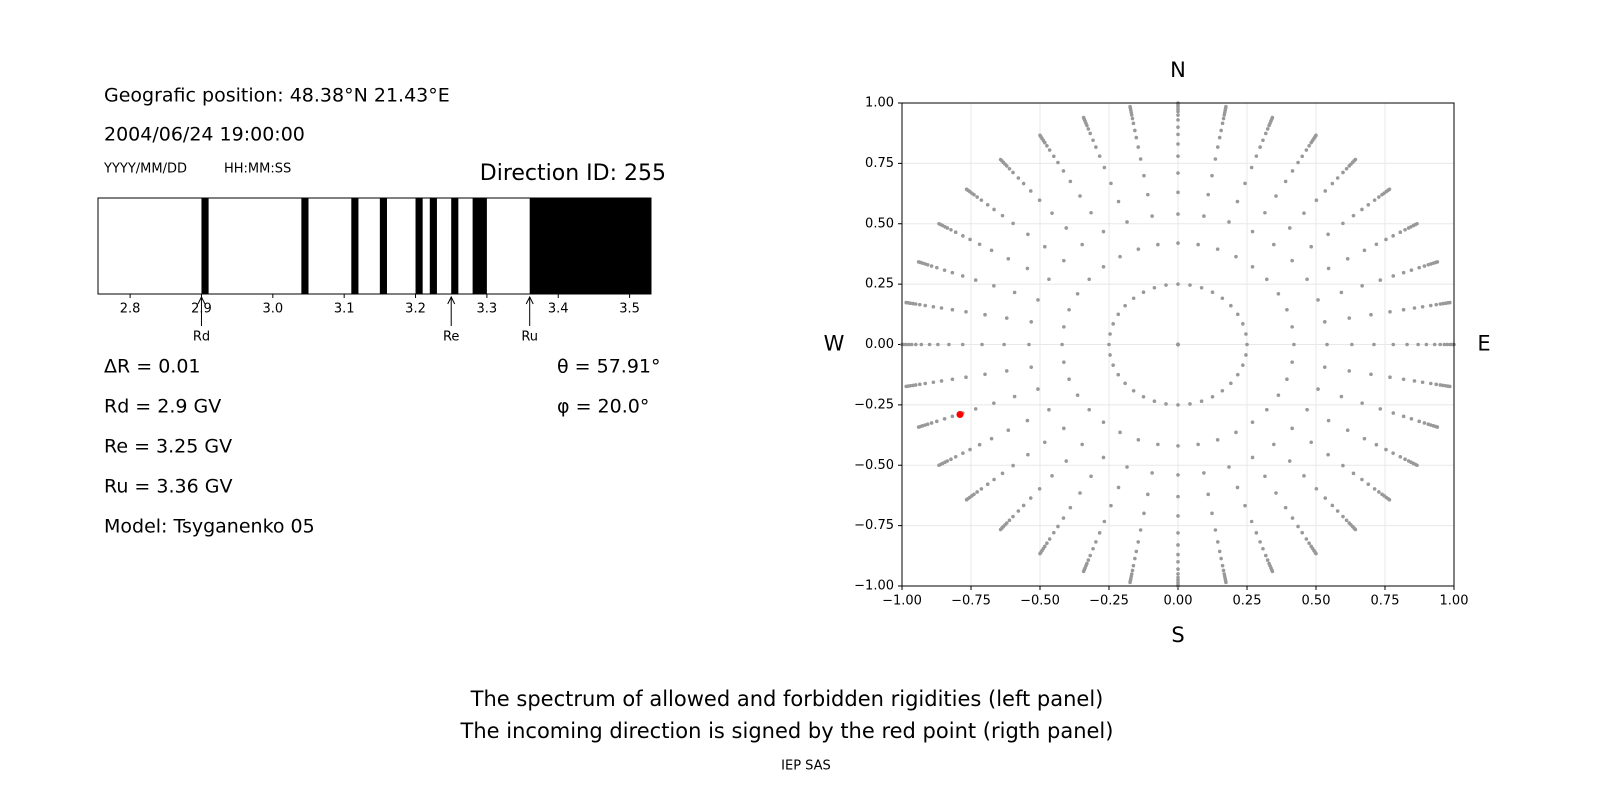 This screenshot has height=800, width=1600. What do you see at coordinates (971, 601) in the screenshot?
I see `x-tick-label: −0.75` at bounding box center [971, 601].